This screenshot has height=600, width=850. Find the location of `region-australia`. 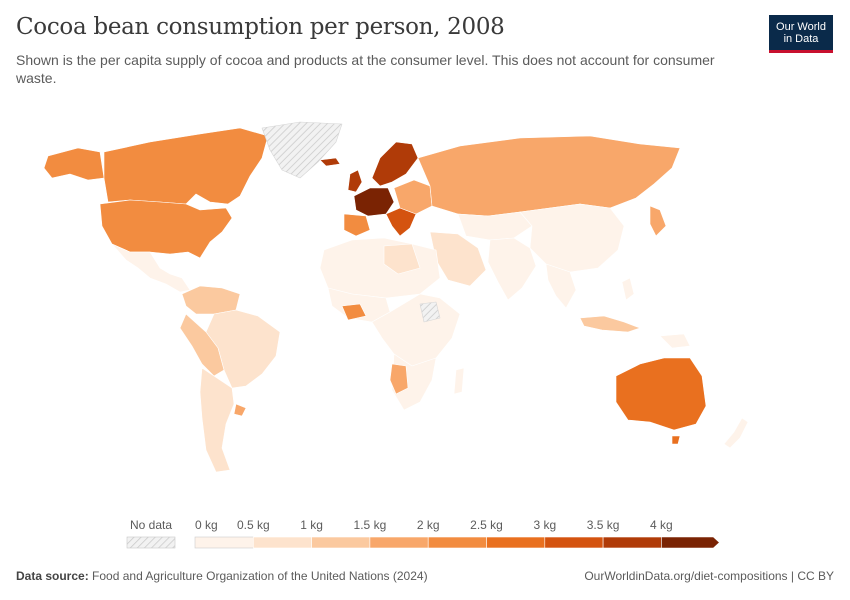

region-australia is located at coordinates (661, 394).